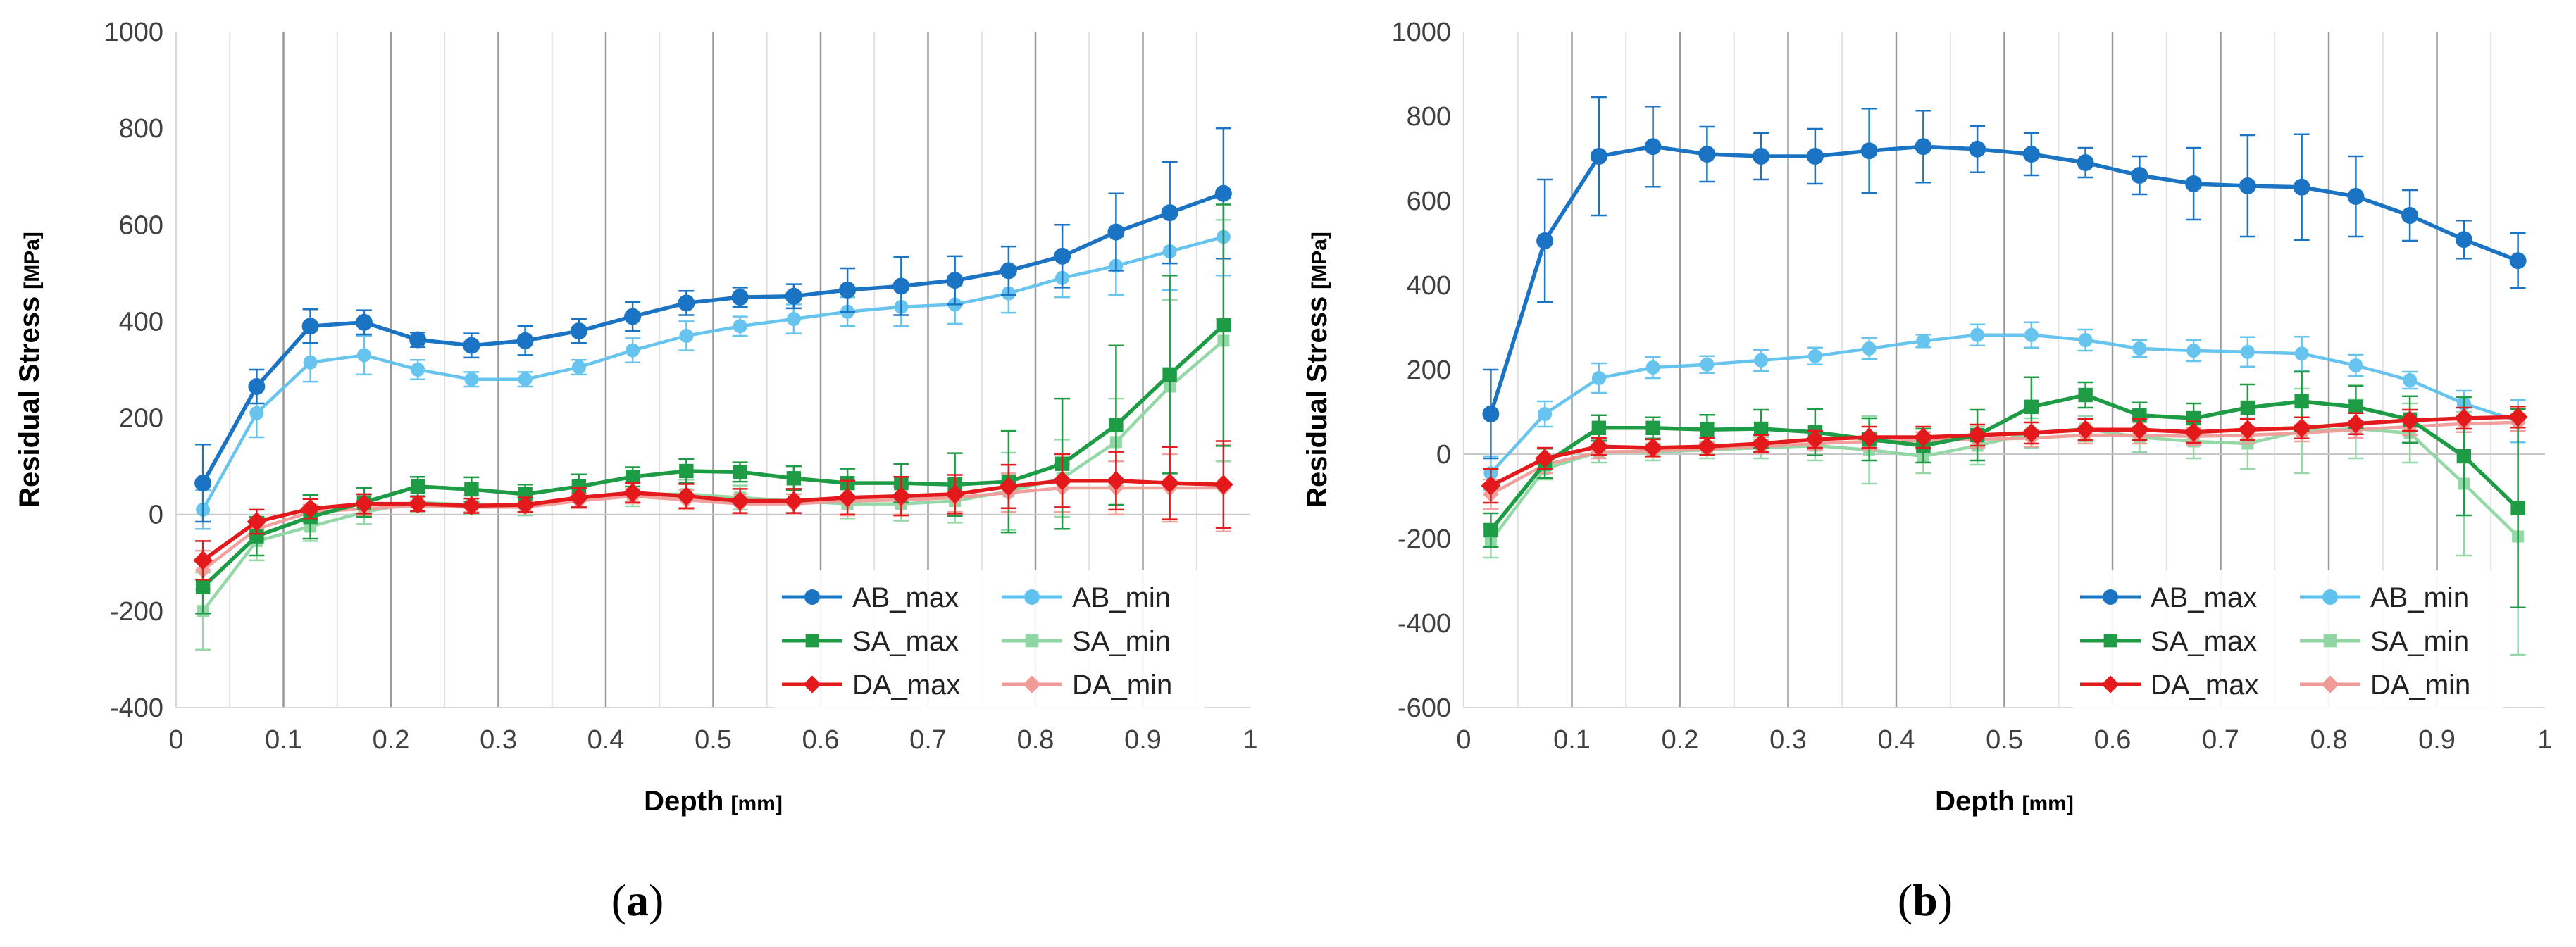 Image resolution: width=2576 pixels, height=947 pixels. I want to click on legend-label: AB_min, so click(2419, 597).